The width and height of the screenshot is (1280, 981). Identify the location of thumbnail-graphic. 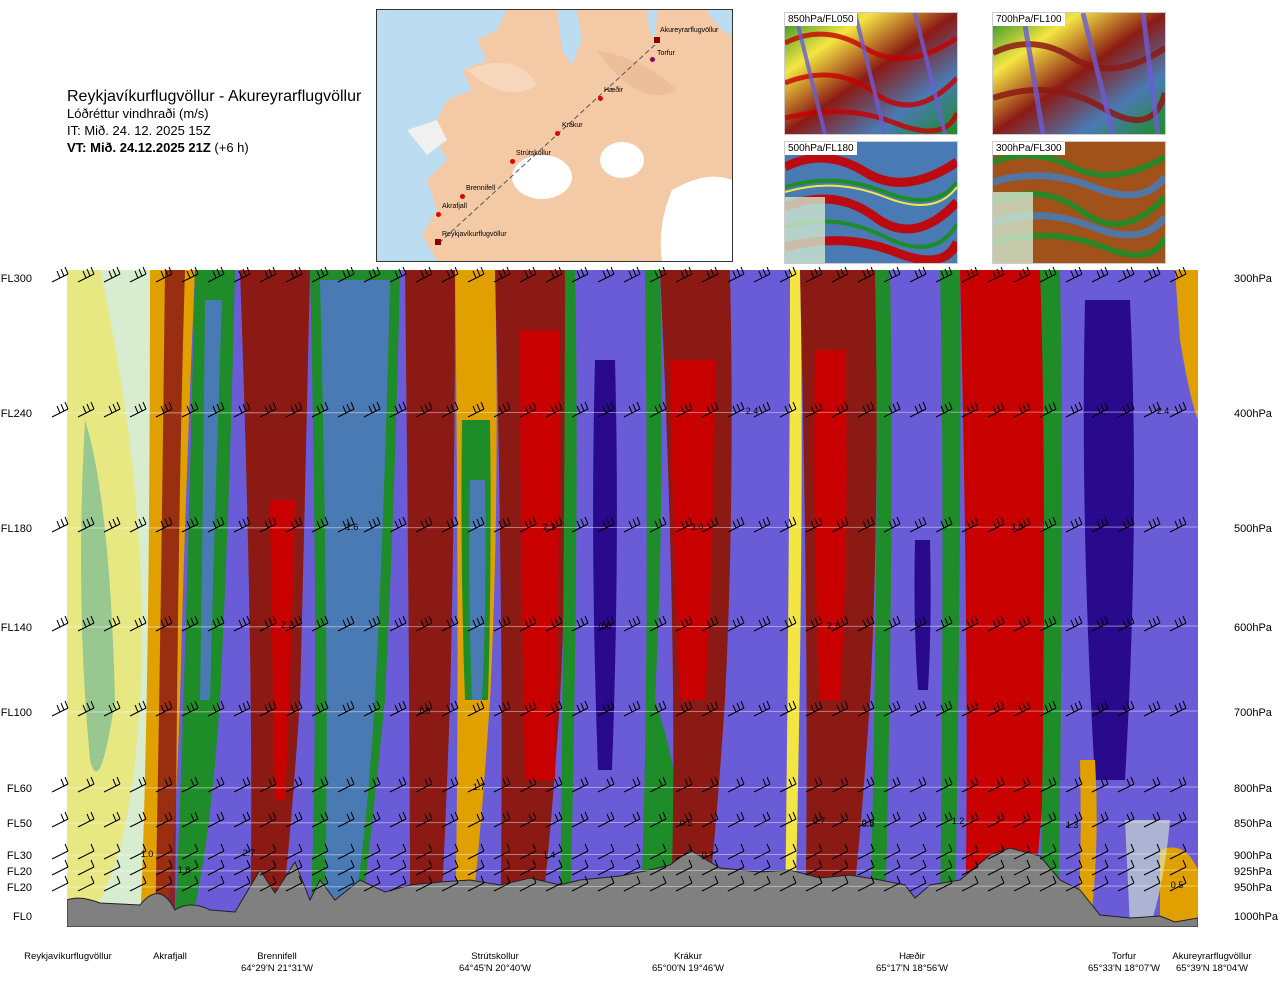
(1079, 202).